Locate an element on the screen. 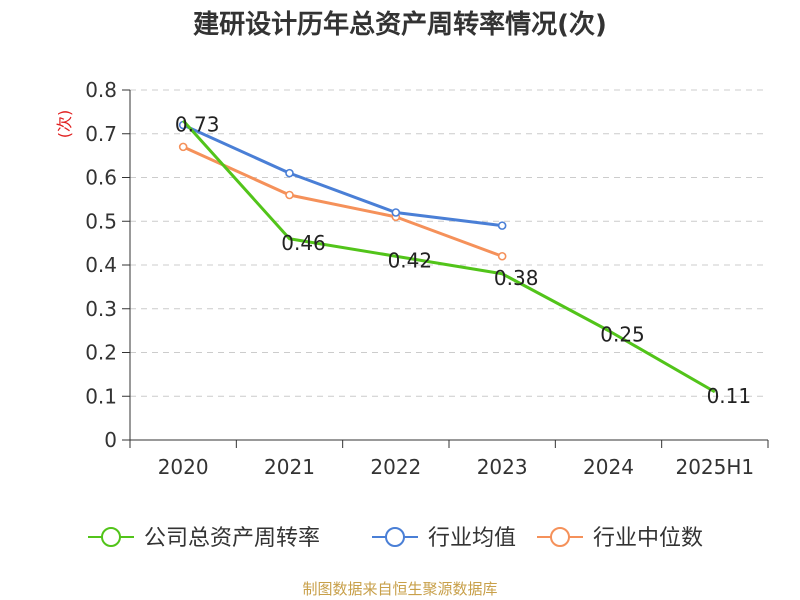 This screenshot has height=600, width=800. legend-label: 行业中位数 is located at coordinates (648, 538).